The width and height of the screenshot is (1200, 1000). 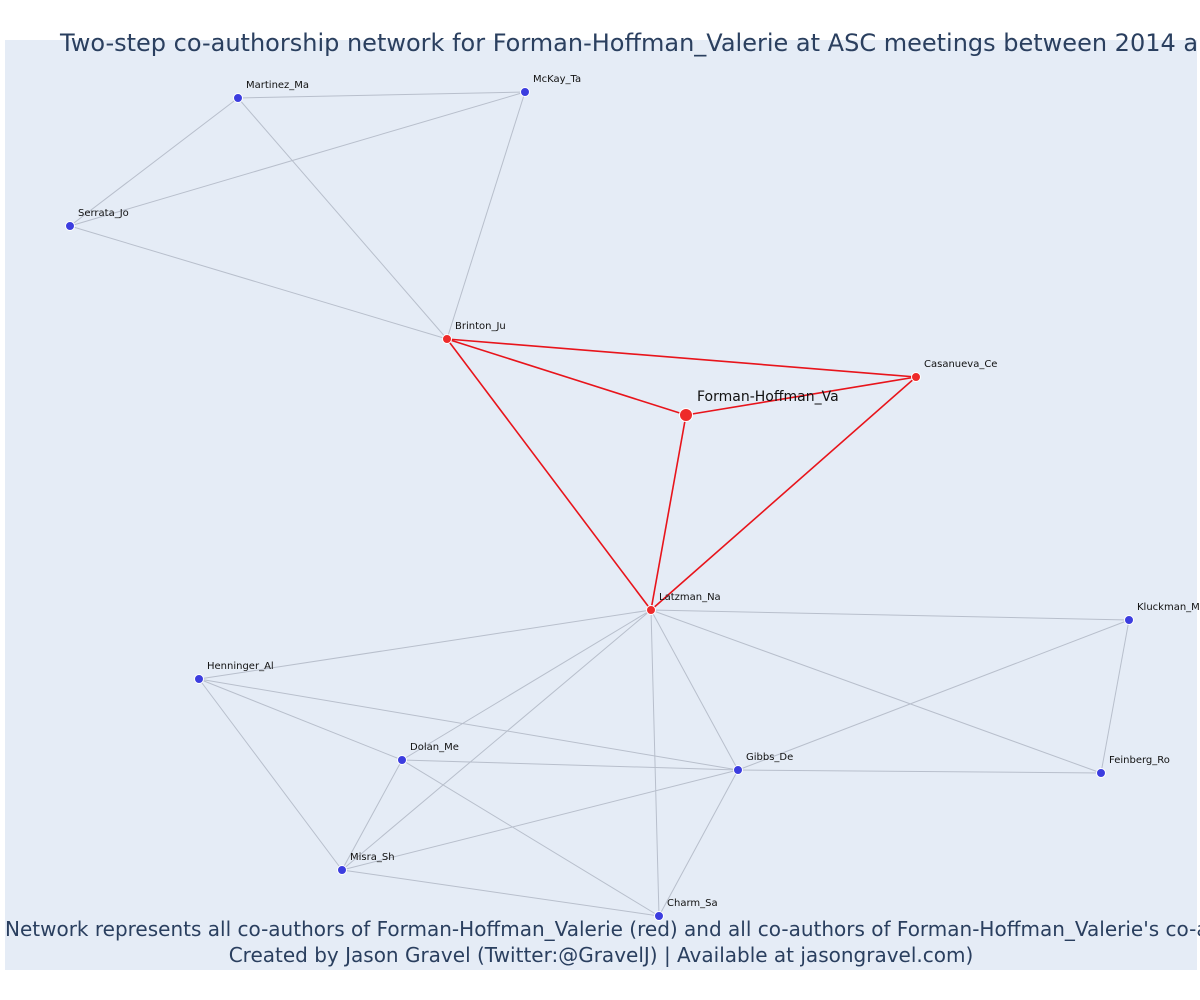 I want to click on node-Kluckman_M, so click(x=1129, y=620).